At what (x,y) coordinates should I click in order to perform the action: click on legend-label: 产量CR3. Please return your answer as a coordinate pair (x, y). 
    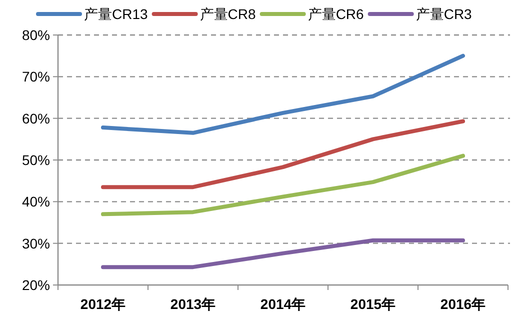
    Looking at the image, I should click on (444, 14).